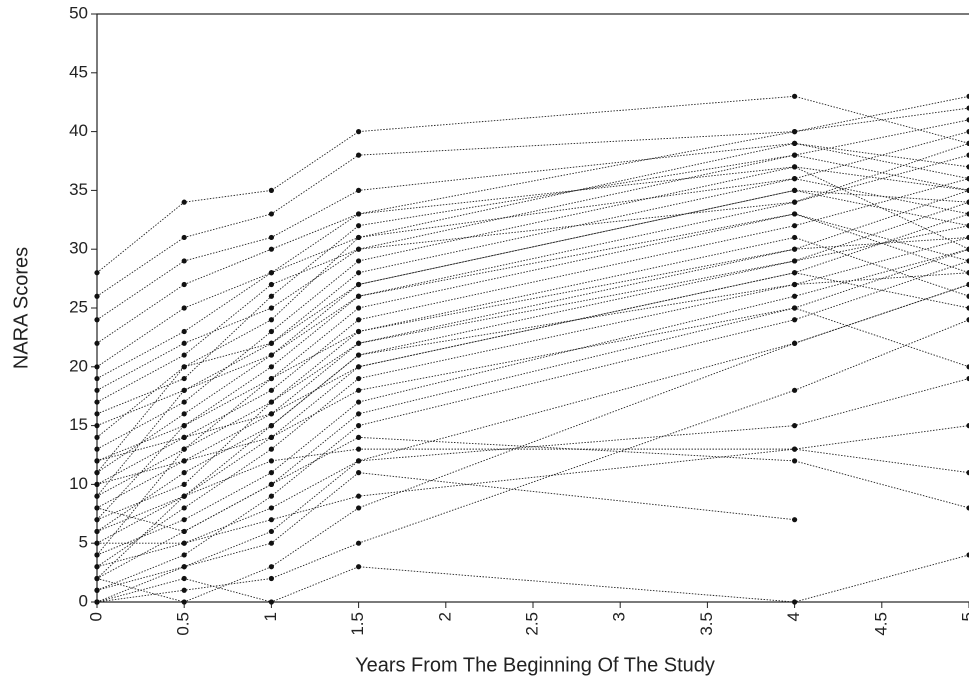  Describe the element at coordinates (78, 248) in the screenshot. I see `y-tick-label: 30` at that location.